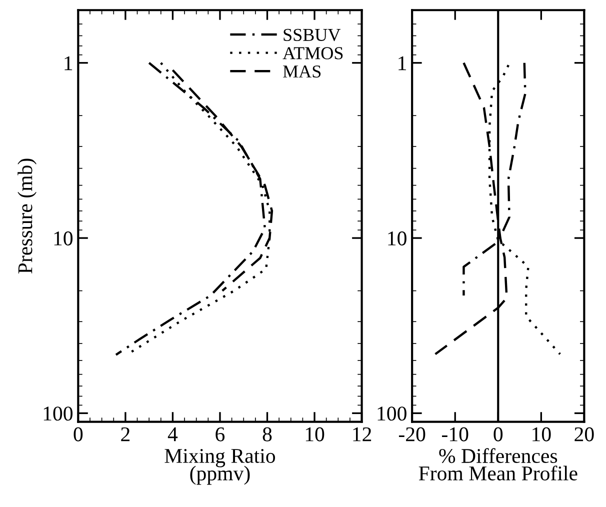  What do you see at coordinates (220, 466) in the screenshot?
I see `x-axis-title: Mixing Ratio (ppmv)` at bounding box center [220, 466].